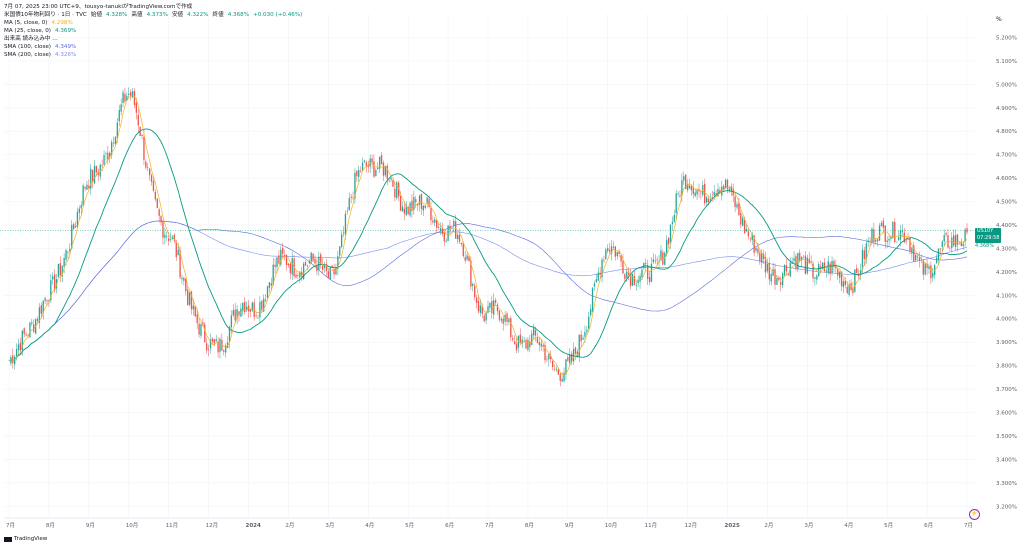  What do you see at coordinates (153, 55) in the screenshot?
I see `indicator-sma200: SMA (200, close) 4.326%` at bounding box center [153, 55].